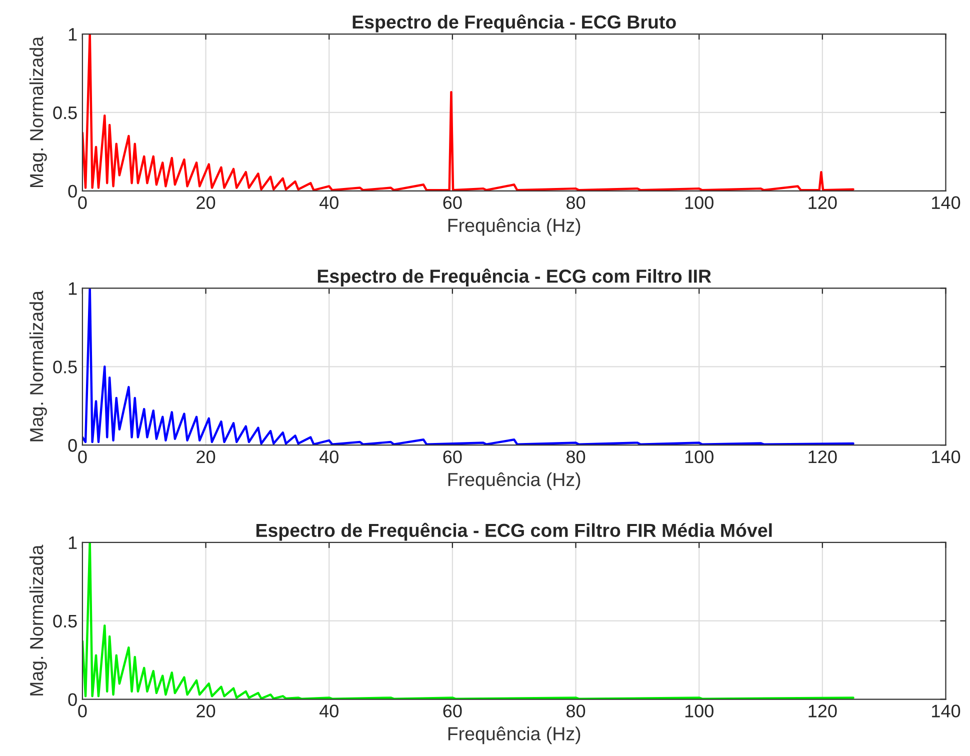  Describe the element at coordinates (514, 23) in the screenshot. I see `chart-title: Espectro de Frequência - ECG Bruto` at that location.